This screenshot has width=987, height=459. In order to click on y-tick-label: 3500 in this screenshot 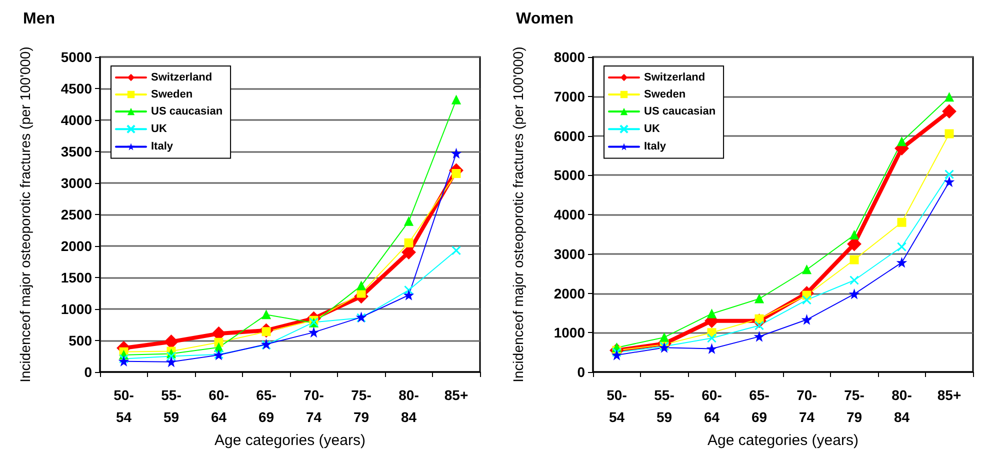, I will do `click(76, 152)`.